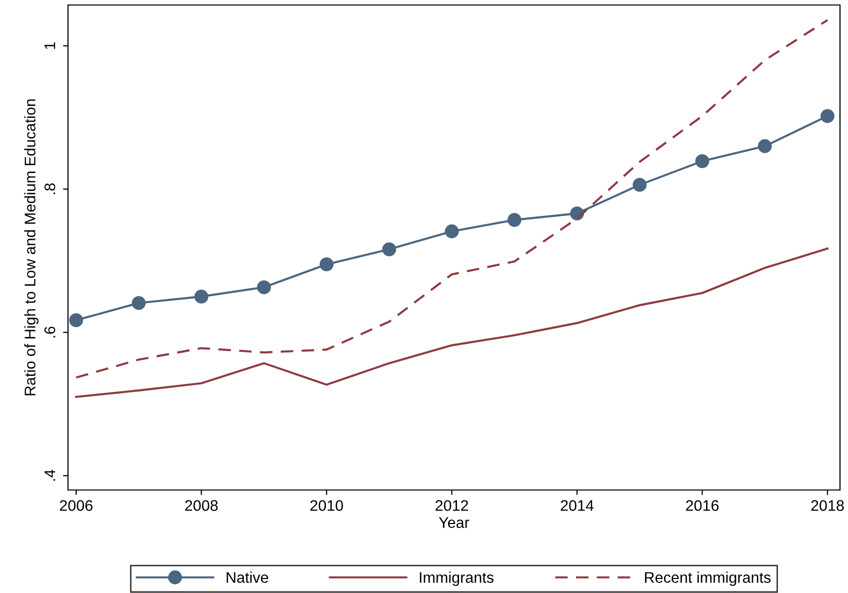 The width and height of the screenshot is (848, 593). I want to click on legend-label: Native, so click(247, 577).